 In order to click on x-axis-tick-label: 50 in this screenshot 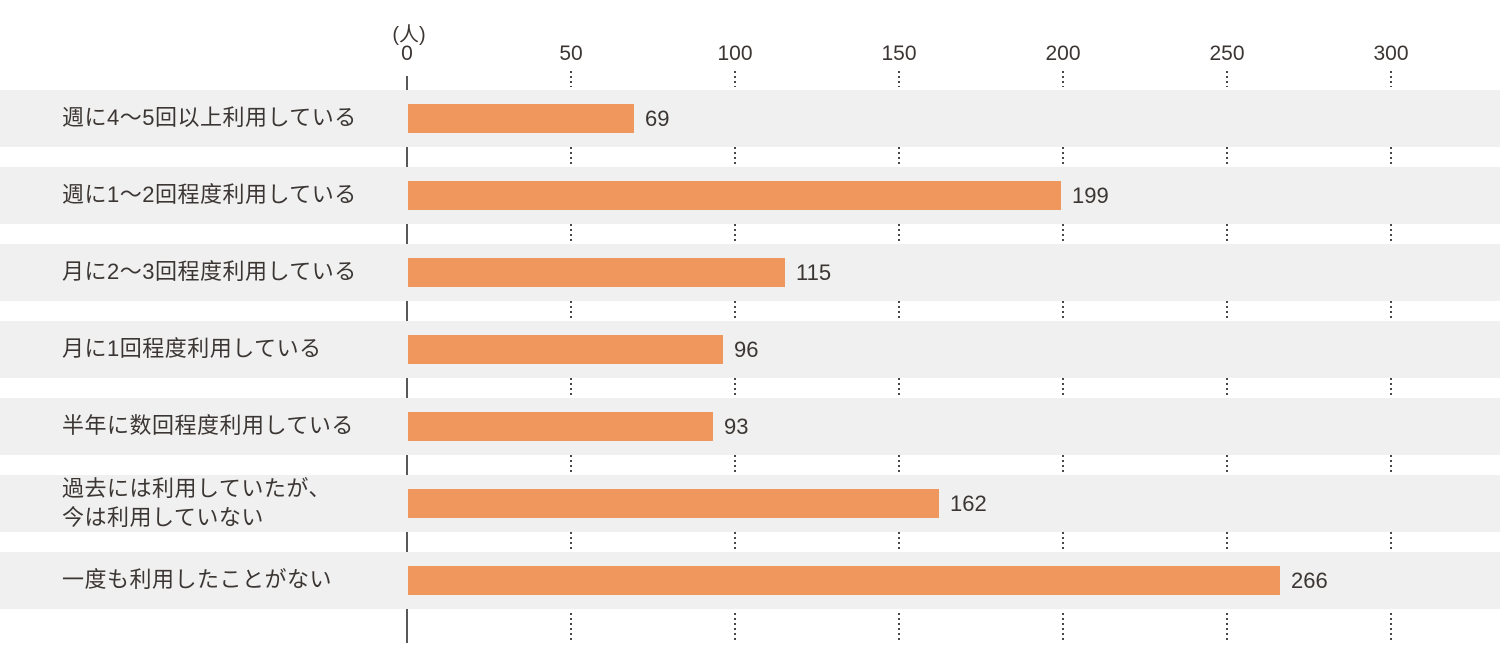, I will do `click(571, 53)`.